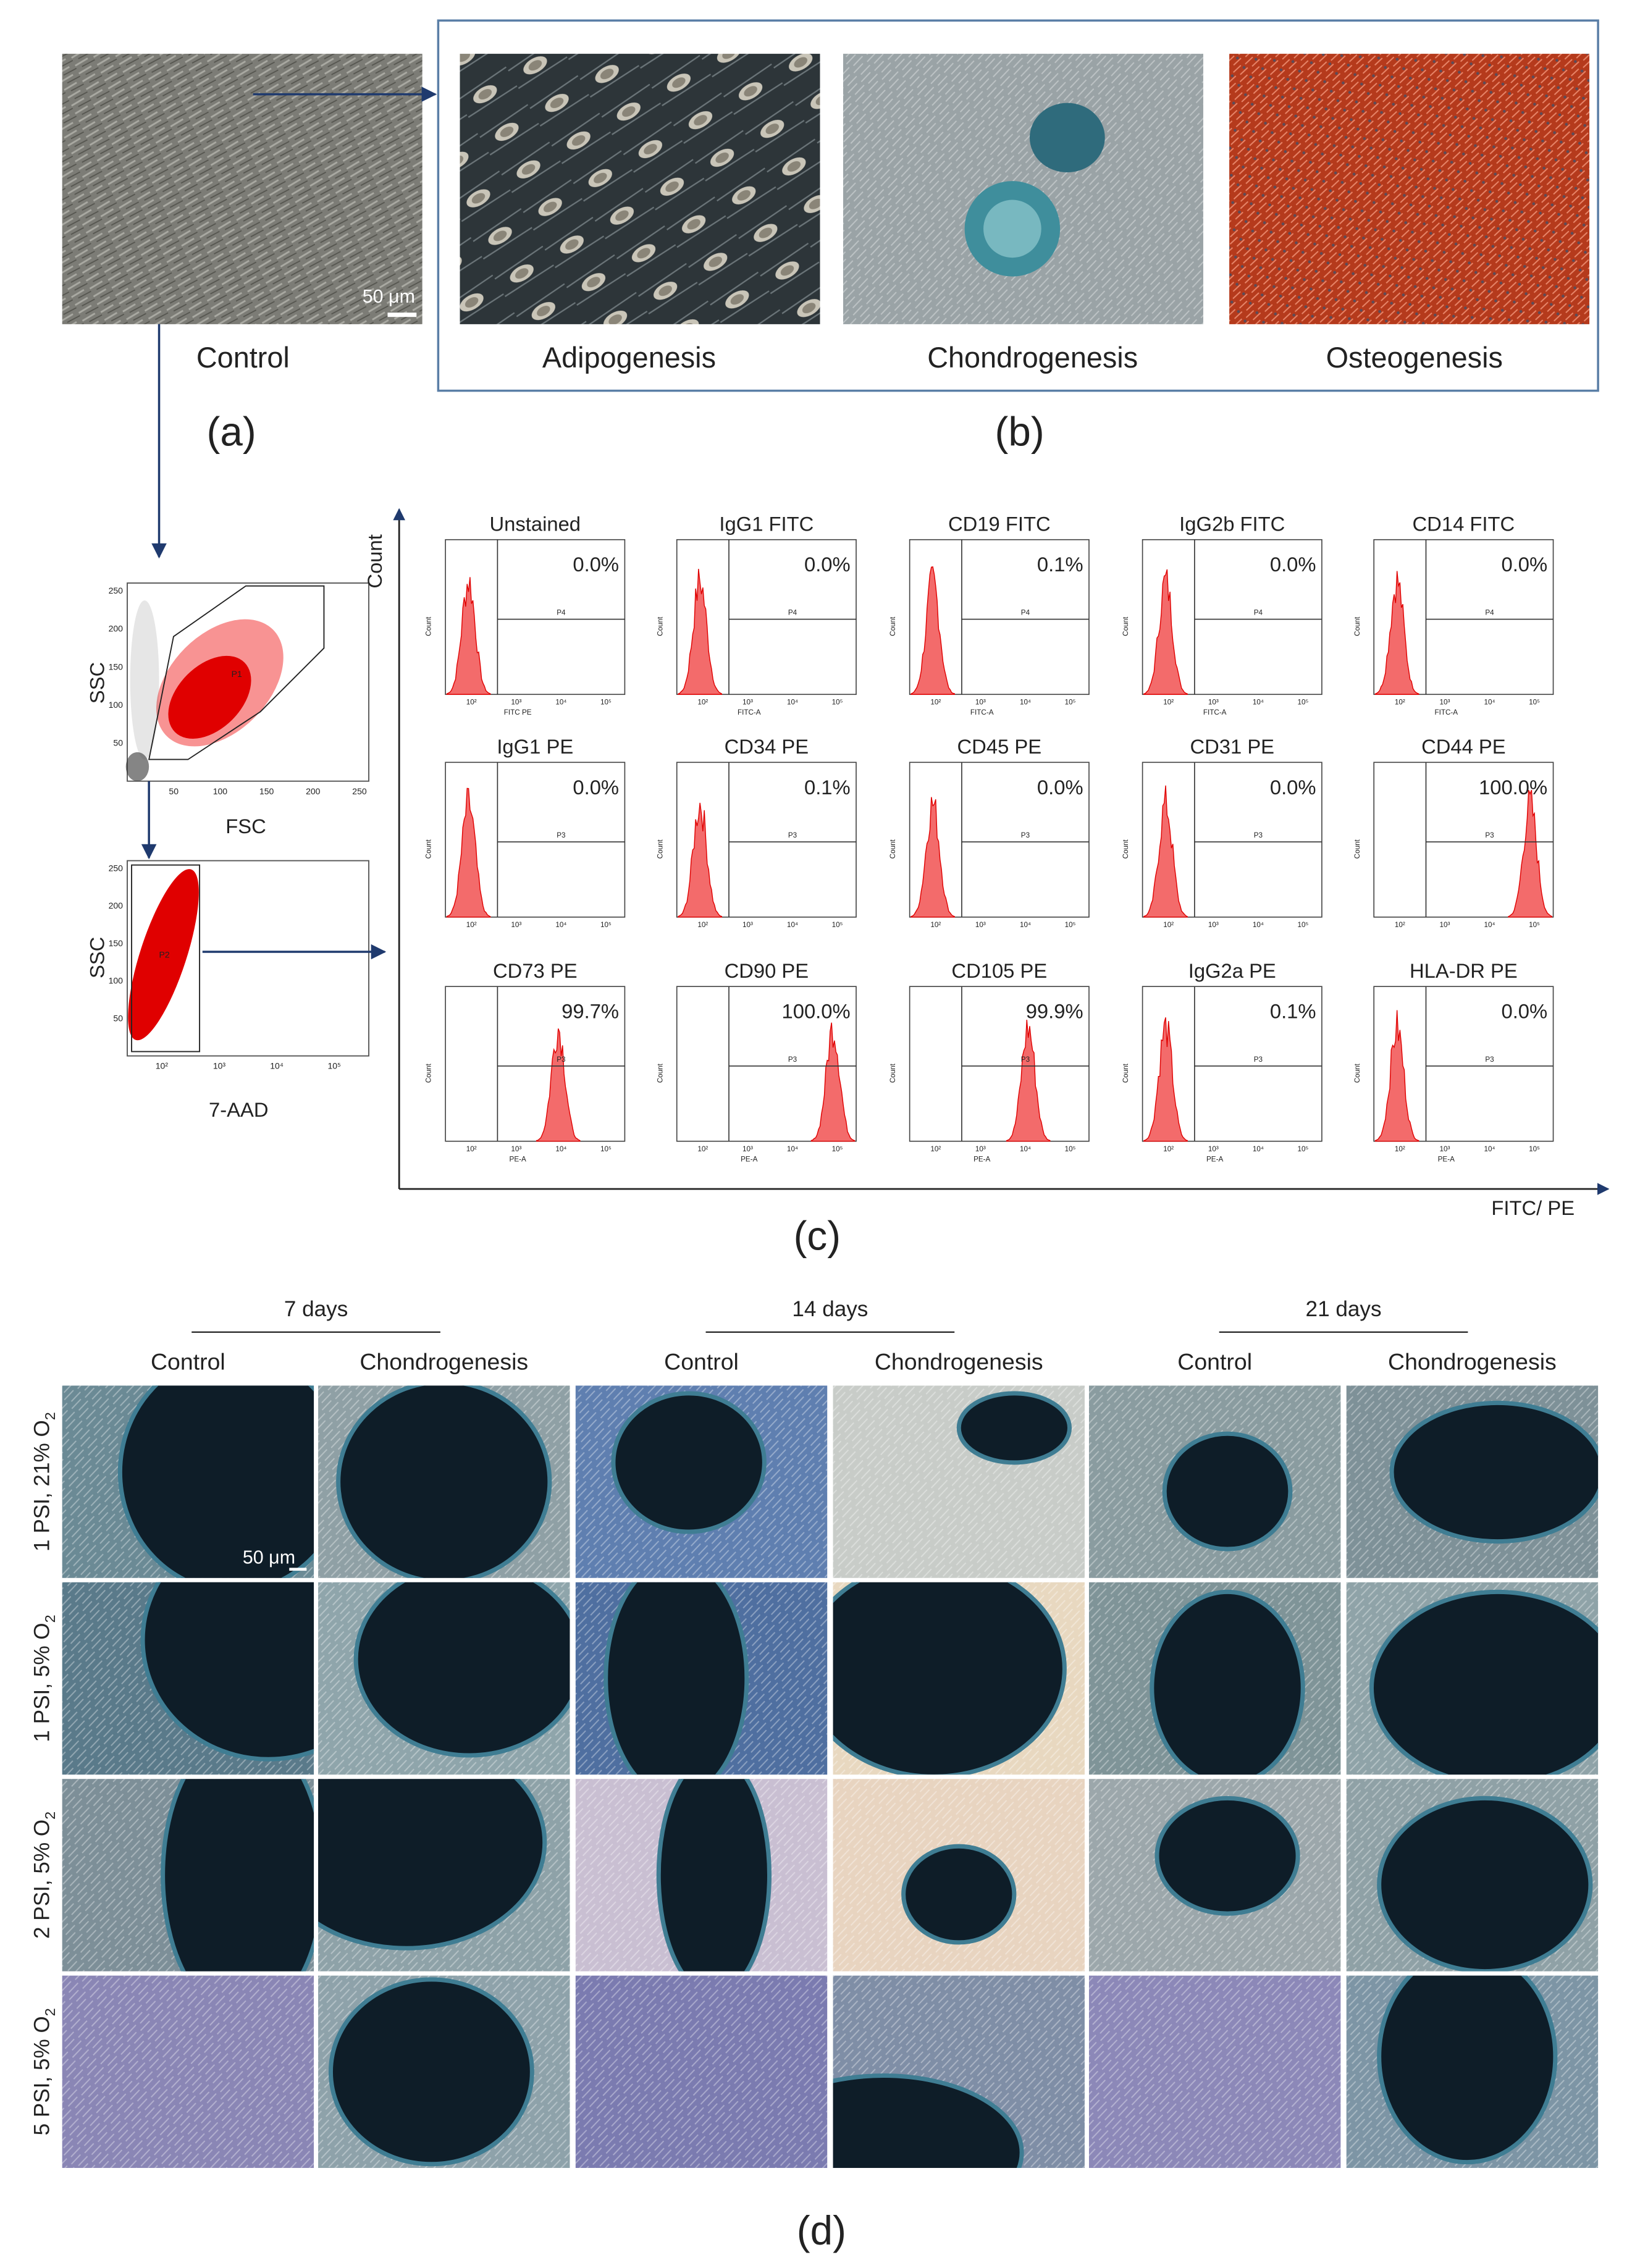  I want to click on panel-label: (a), so click(231, 433).